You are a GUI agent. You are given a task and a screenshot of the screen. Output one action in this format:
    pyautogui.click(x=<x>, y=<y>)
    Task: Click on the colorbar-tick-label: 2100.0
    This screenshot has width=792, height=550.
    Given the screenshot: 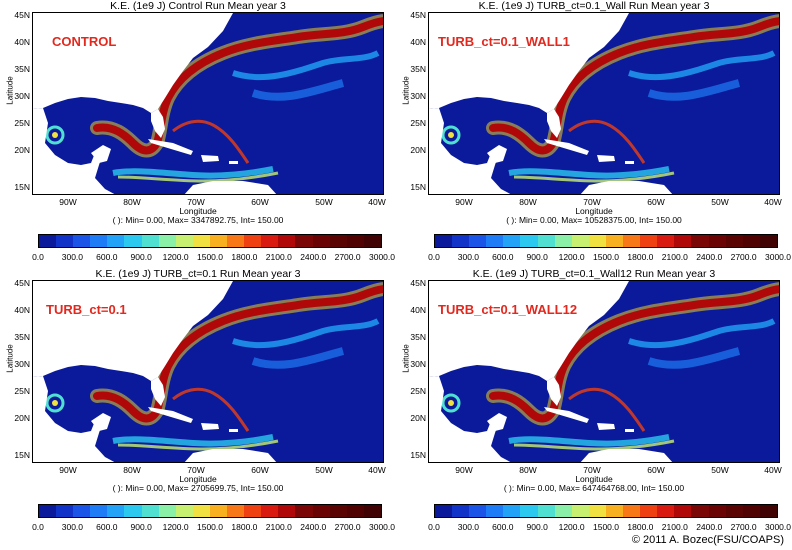 What is the action you would take?
    pyautogui.click(x=278, y=257)
    